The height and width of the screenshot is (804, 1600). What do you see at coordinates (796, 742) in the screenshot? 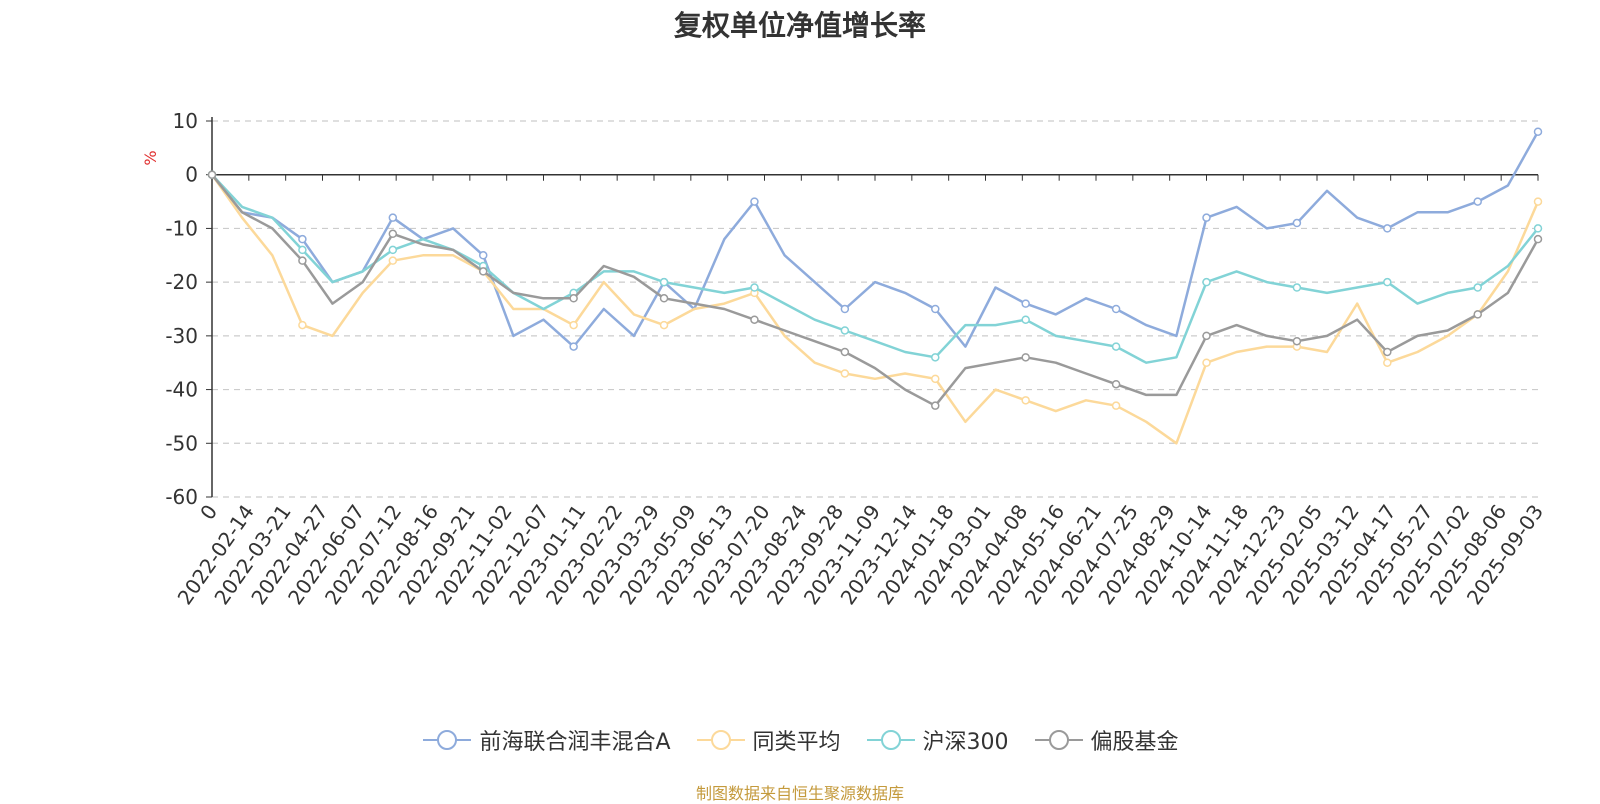
I see `legend-label-peer-average: 同类平均` at bounding box center [796, 742].